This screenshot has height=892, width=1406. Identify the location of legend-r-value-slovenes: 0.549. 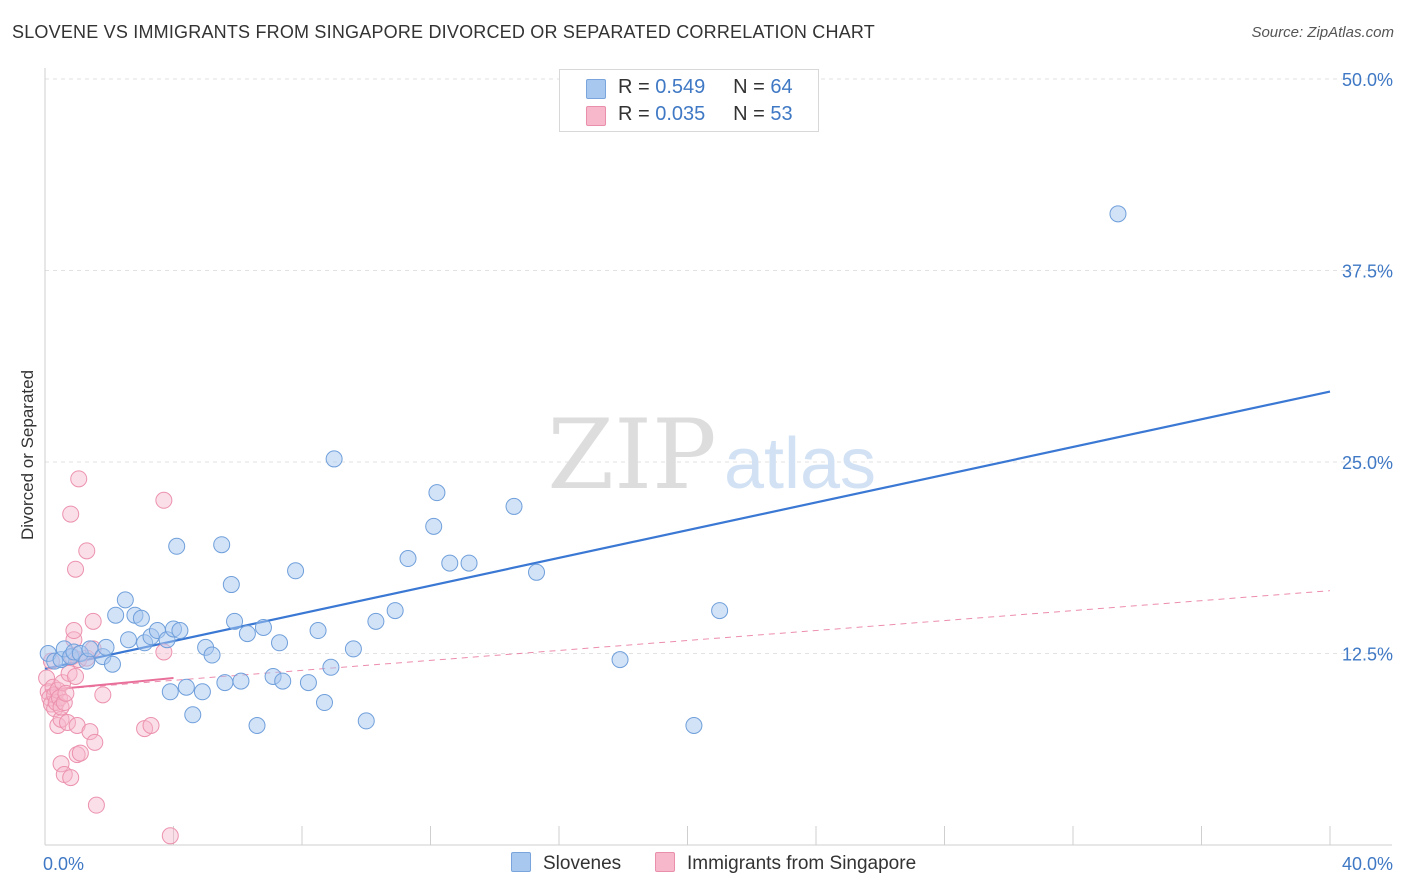
(680, 87).